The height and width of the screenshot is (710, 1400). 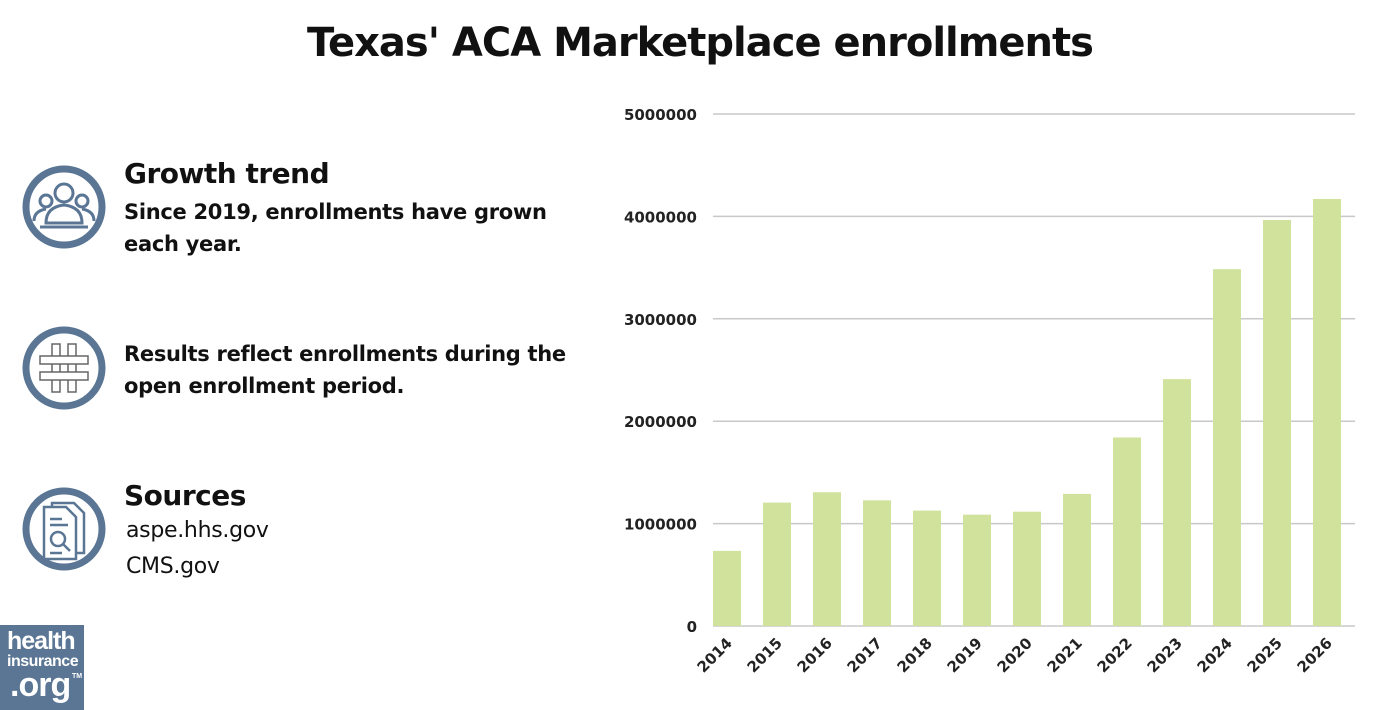 What do you see at coordinates (64, 368) in the screenshot?
I see `hashtag-icon` at bounding box center [64, 368].